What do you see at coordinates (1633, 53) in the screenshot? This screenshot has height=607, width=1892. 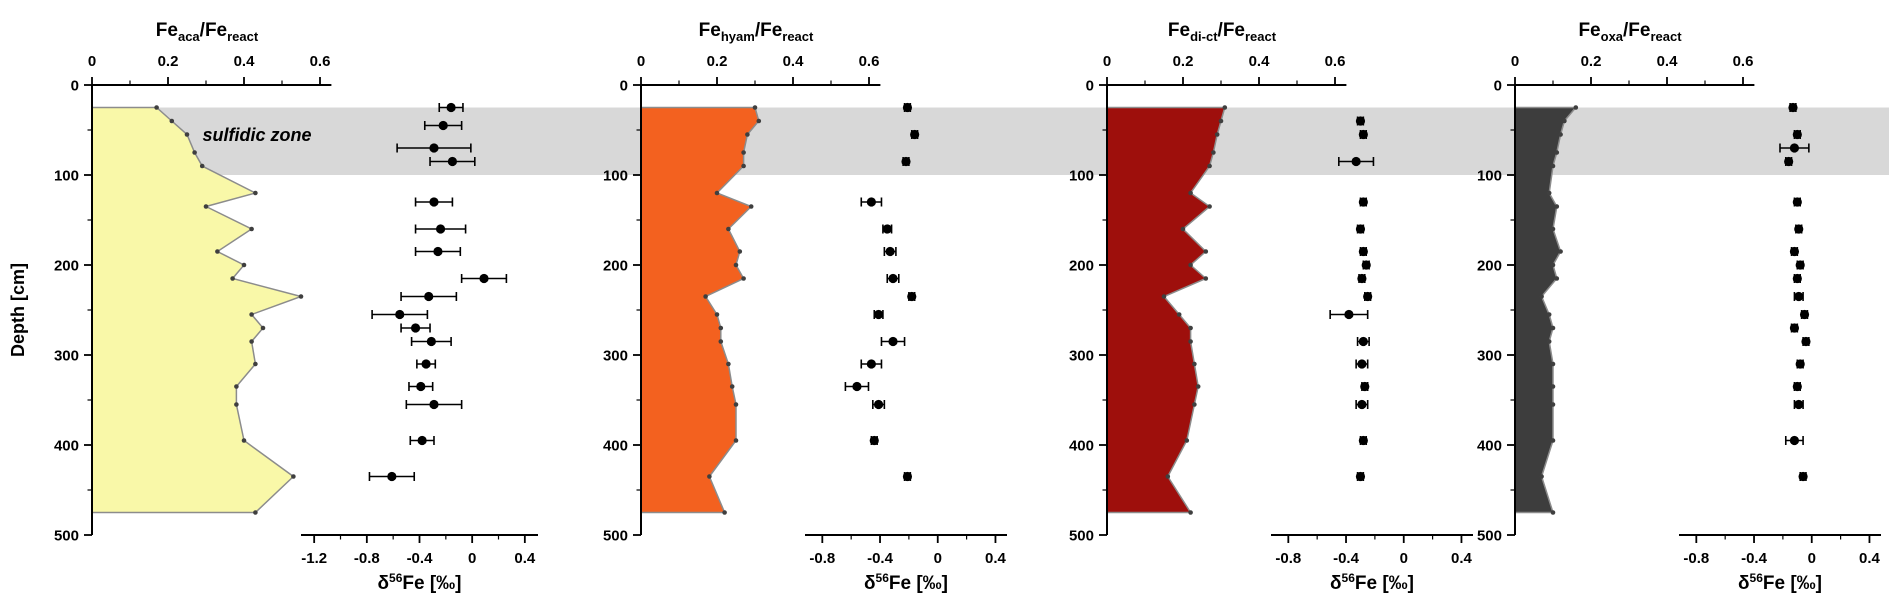 I see `ratio-axis: 0 0.2 0.4 0.6 Feoxa/Fereact` at bounding box center [1633, 53].